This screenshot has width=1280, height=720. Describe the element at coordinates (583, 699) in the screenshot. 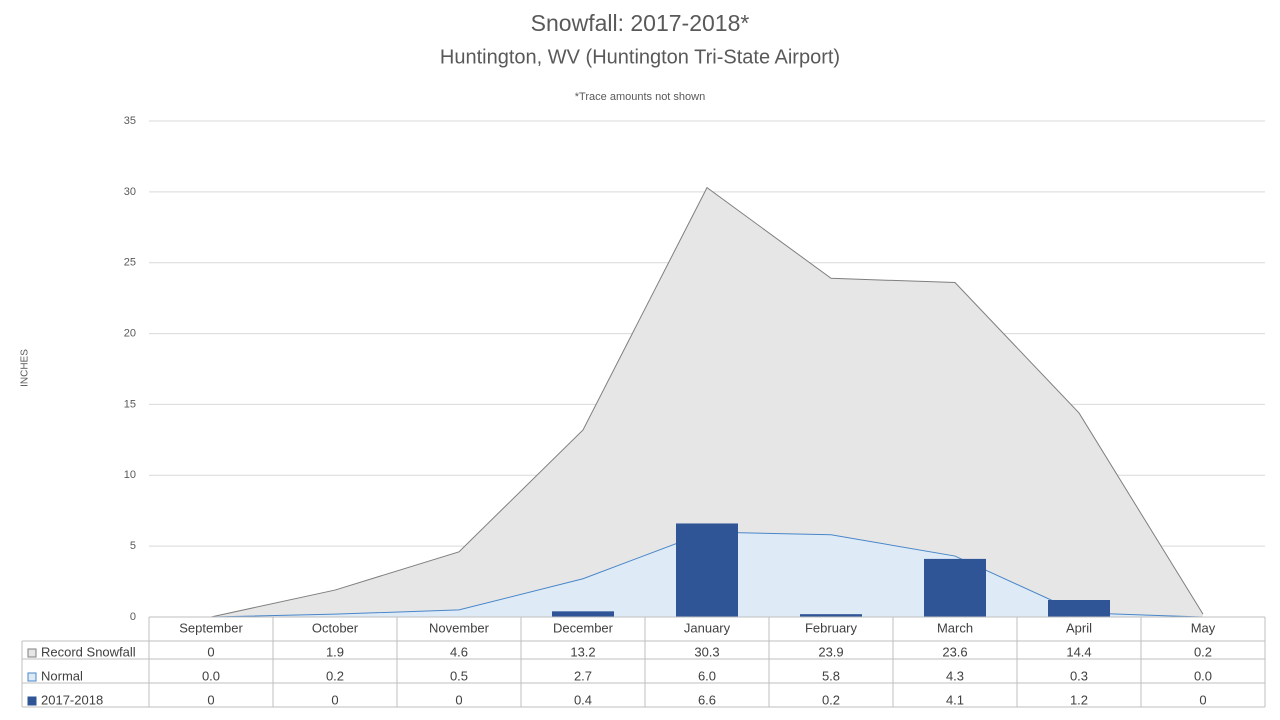

I see `table-value: 0.4` at that location.